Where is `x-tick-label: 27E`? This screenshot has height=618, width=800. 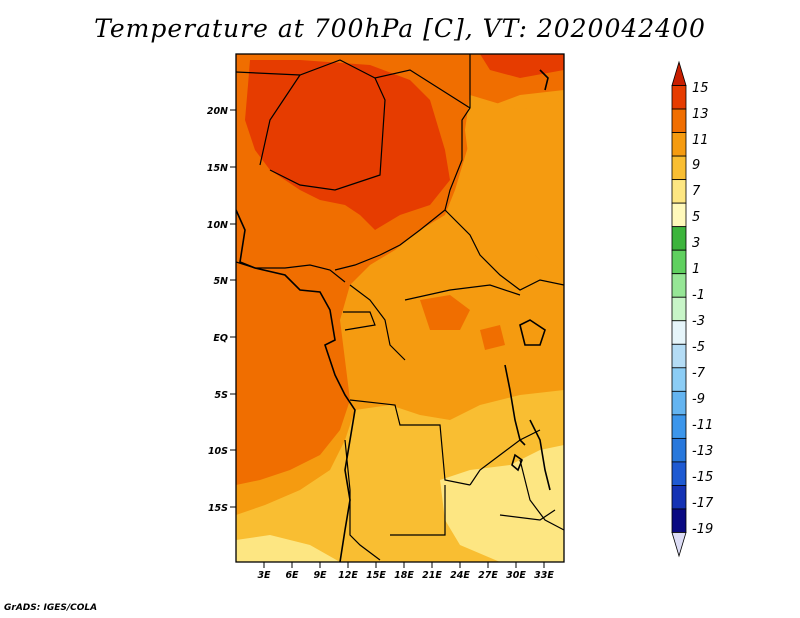
x-tick-label: 27E is located at coordinates (488, 575).